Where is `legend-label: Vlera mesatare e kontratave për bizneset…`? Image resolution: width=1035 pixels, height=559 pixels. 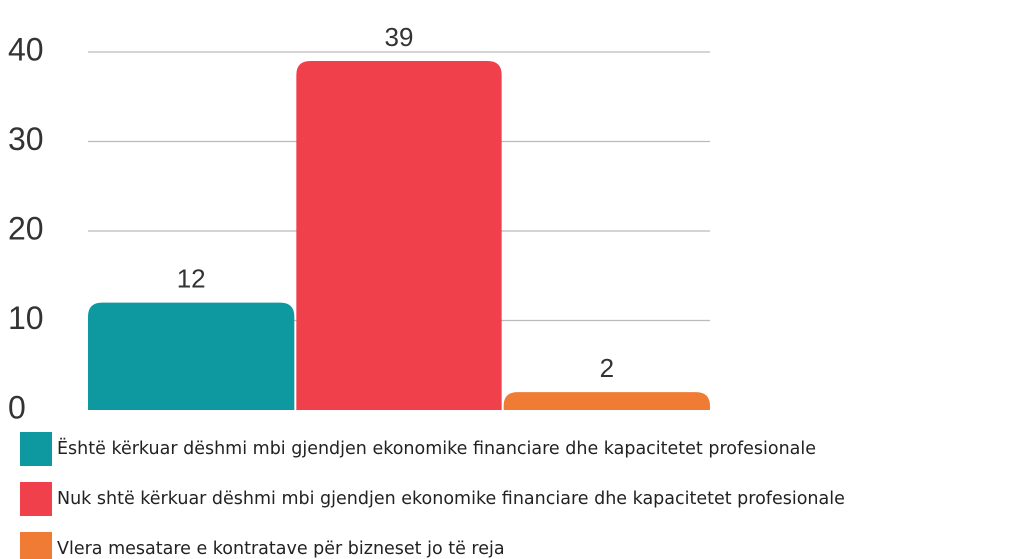
legend-label: Vlera mesatare e kontratave për bizneset… is located at coordinates (281, 549).